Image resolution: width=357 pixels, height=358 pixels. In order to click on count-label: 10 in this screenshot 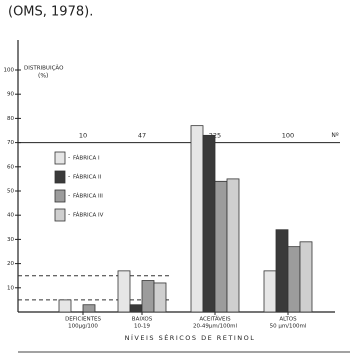, I will do `click(83, 136)`.